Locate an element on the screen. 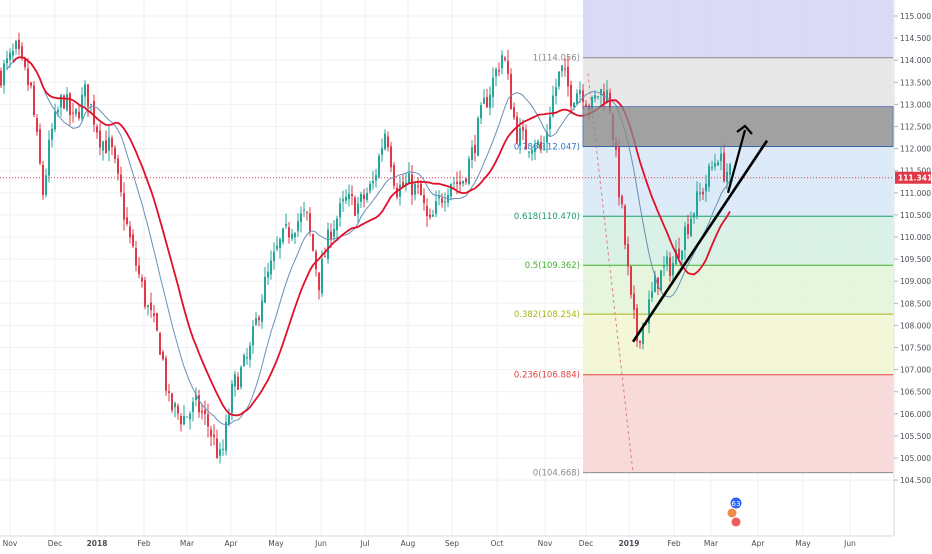 The height and width of the screenshot is (554, 932). price-tick-label: 105.500 is located at coordinates (915, 436).